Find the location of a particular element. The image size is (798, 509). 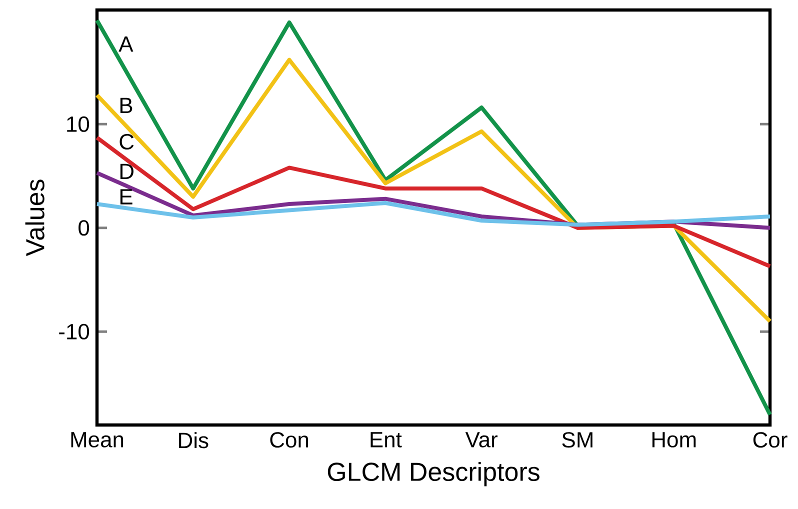

x-tick-label: Con is located at coordinates (289, 440).